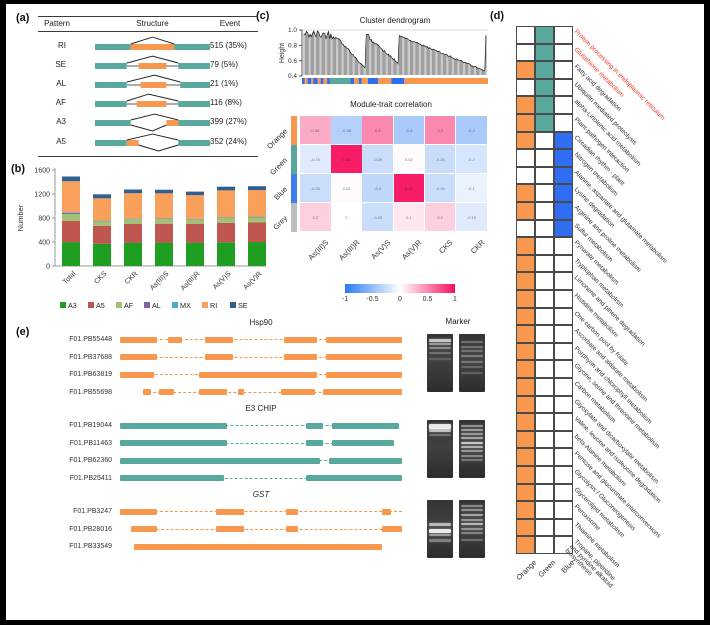  Describe the element at coordinates (292, 30) in the screenshot. I see `height-tick-label: 1.0` at that location.